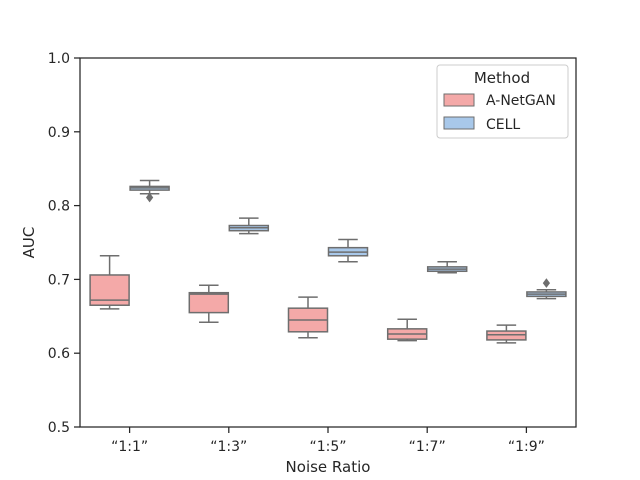  I want to click on y-tick-label: 0.8, so click(59, 207).